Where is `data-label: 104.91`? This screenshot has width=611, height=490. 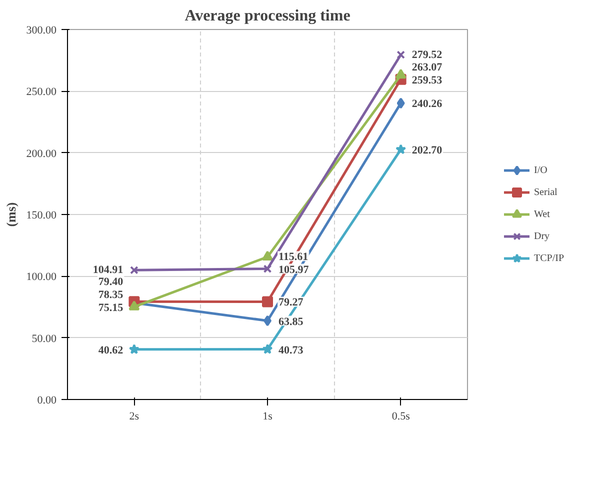
data-label: 104.91 is located at coordinates (108, 270).